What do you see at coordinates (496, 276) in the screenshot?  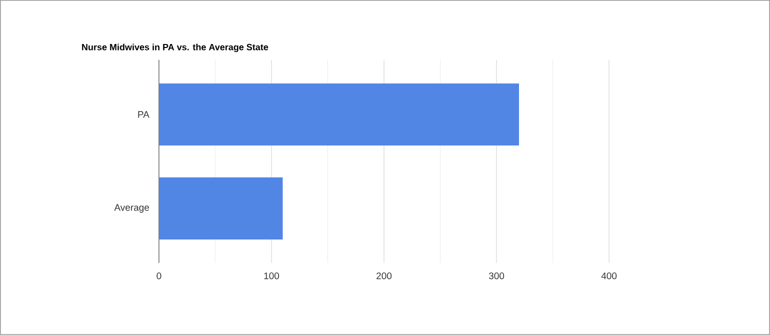 I see `x-tick-label: 300` at bounding box center [496, 276].